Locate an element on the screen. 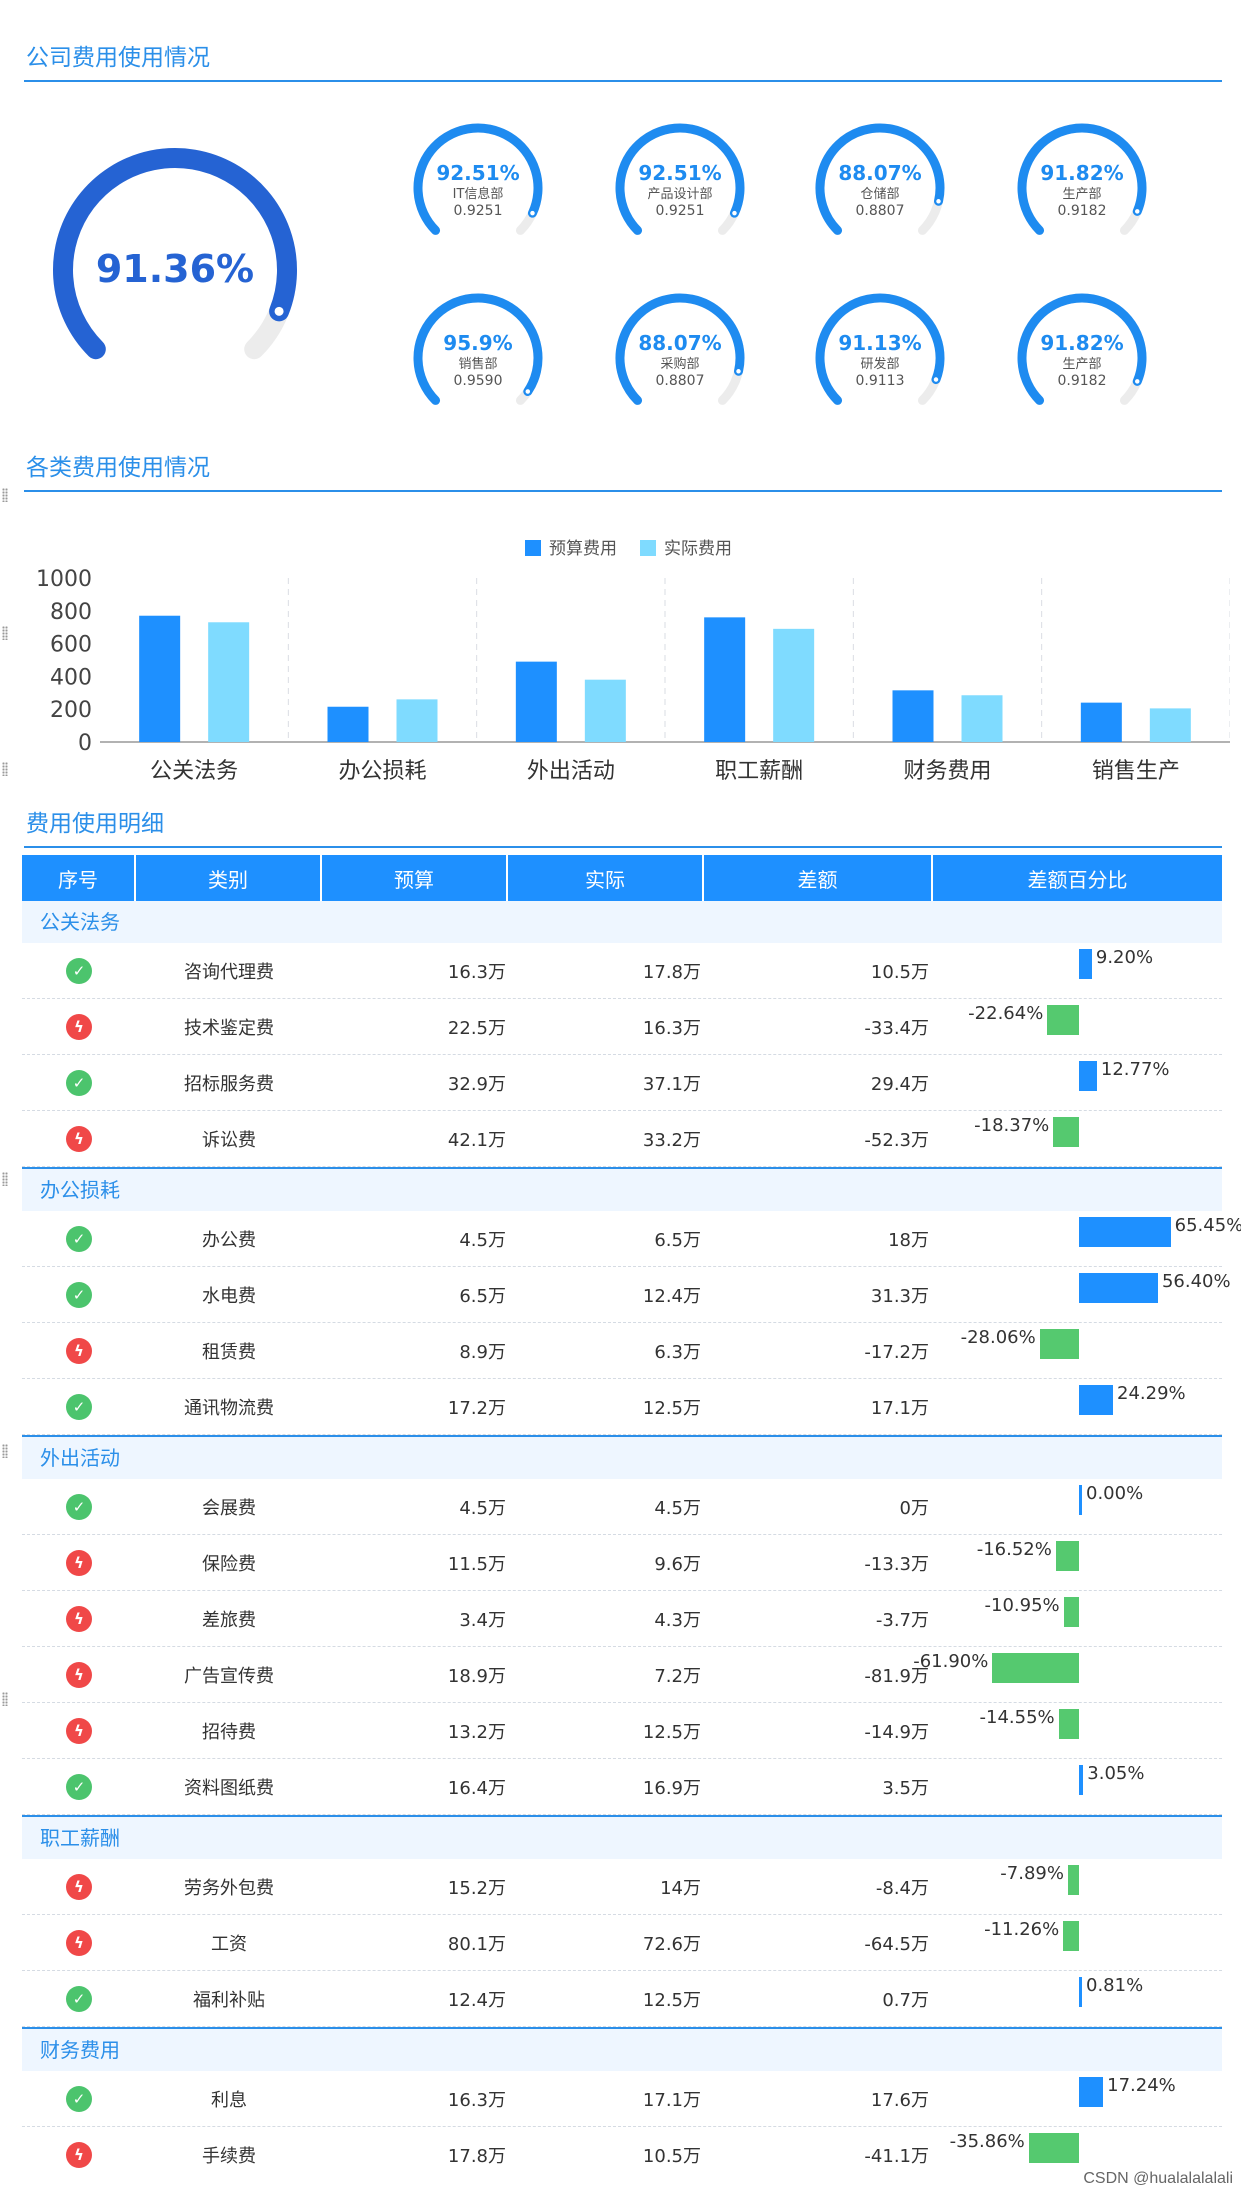 This screenshot has width=1241, height=2194. category-cell: 咨询代理费 is located at coordinates (229, 972).